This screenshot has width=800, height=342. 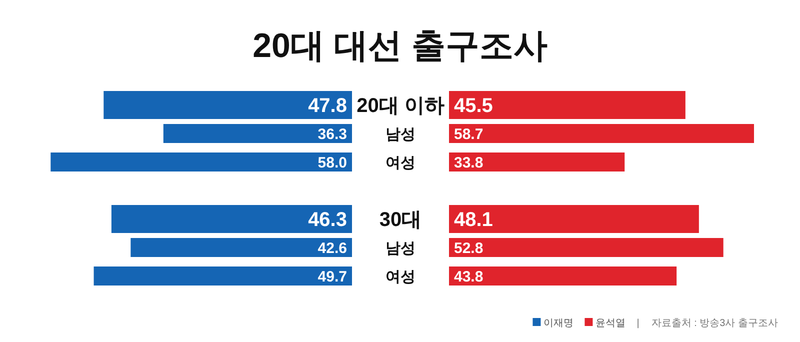 What do you see at coordinates (332, 248) in the screenshot?
I see `data-label: 42.6` at bounding box center [332, 248].